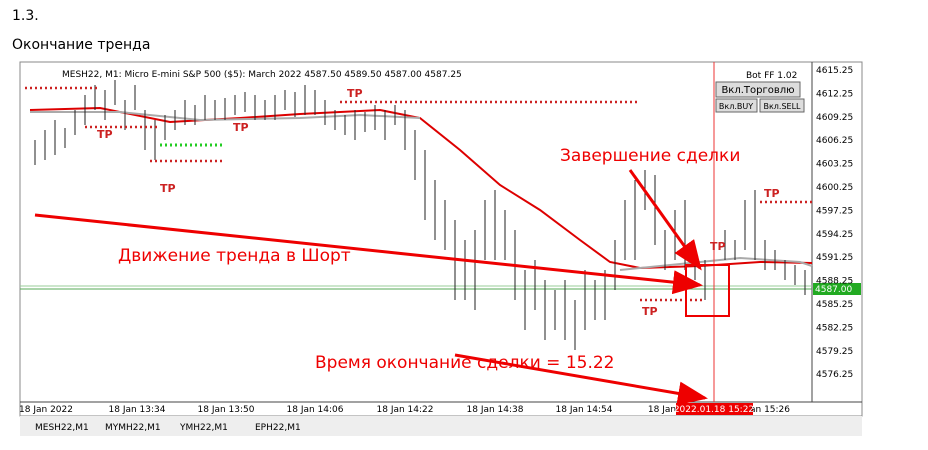 This screenshot has width=928, height=450. Describe the element at coordinates (584, 410) in the screenshot. I see `time-tick-label: 18 Jan 14:54` at that location.